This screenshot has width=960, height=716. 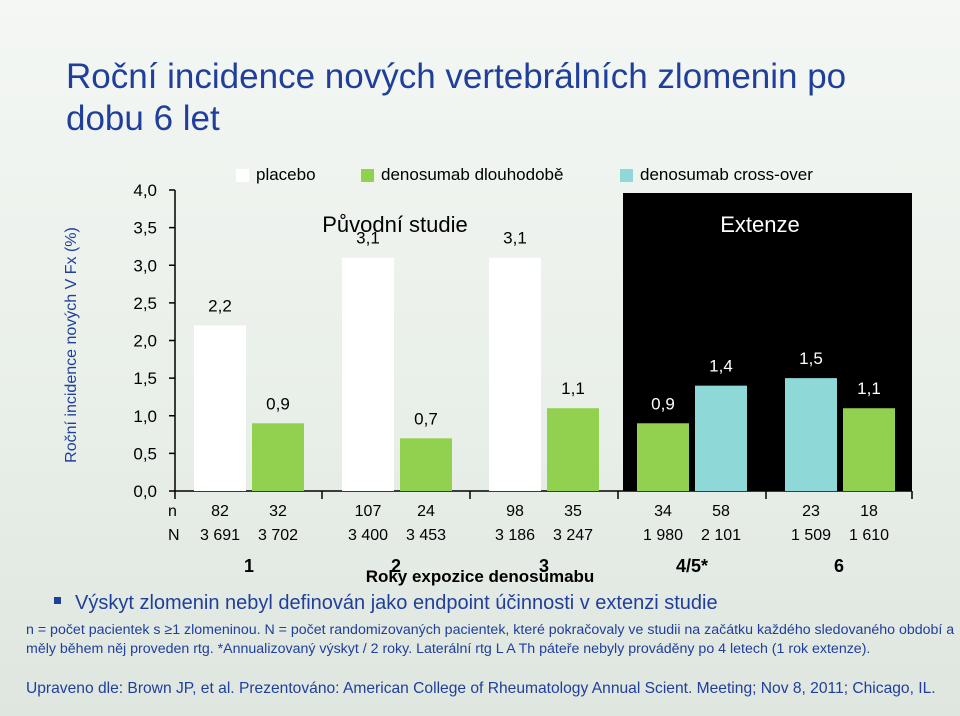 What do you see at coordinates (249, 566) in the screenshot?
I see `category-label: 1` at bounding box center [249, 566].